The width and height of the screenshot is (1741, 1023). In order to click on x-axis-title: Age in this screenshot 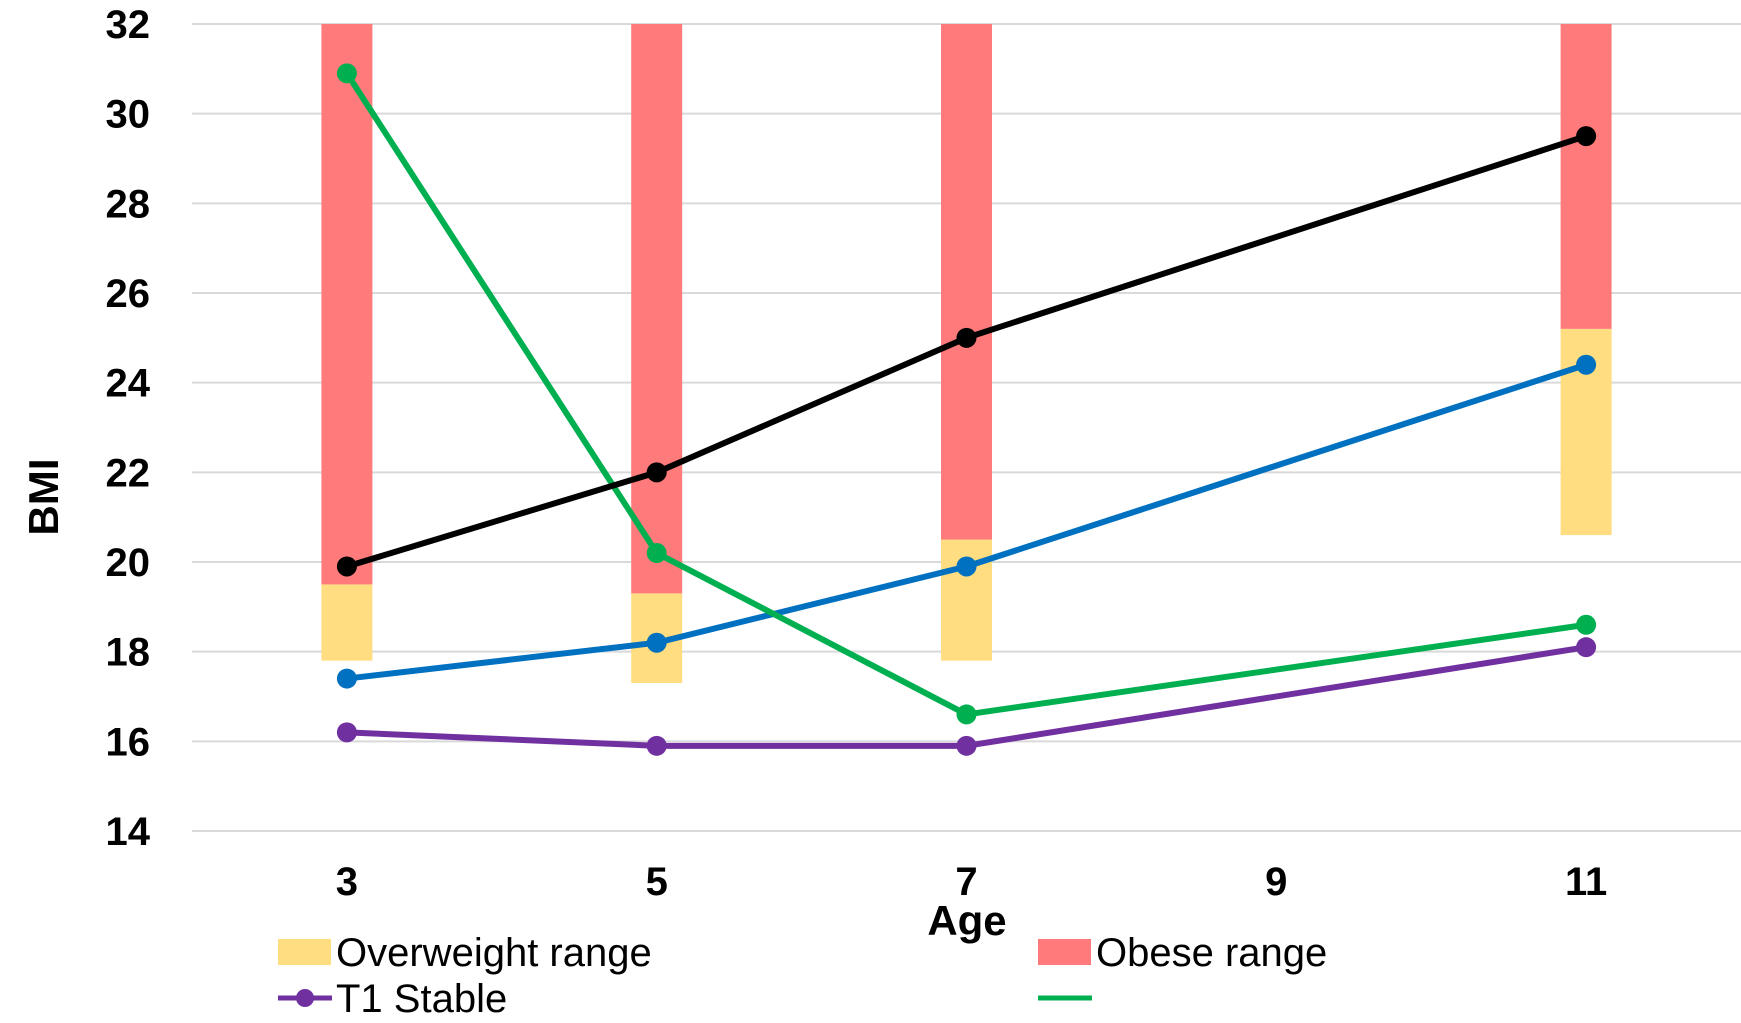, I will do `click(966, 920)`.